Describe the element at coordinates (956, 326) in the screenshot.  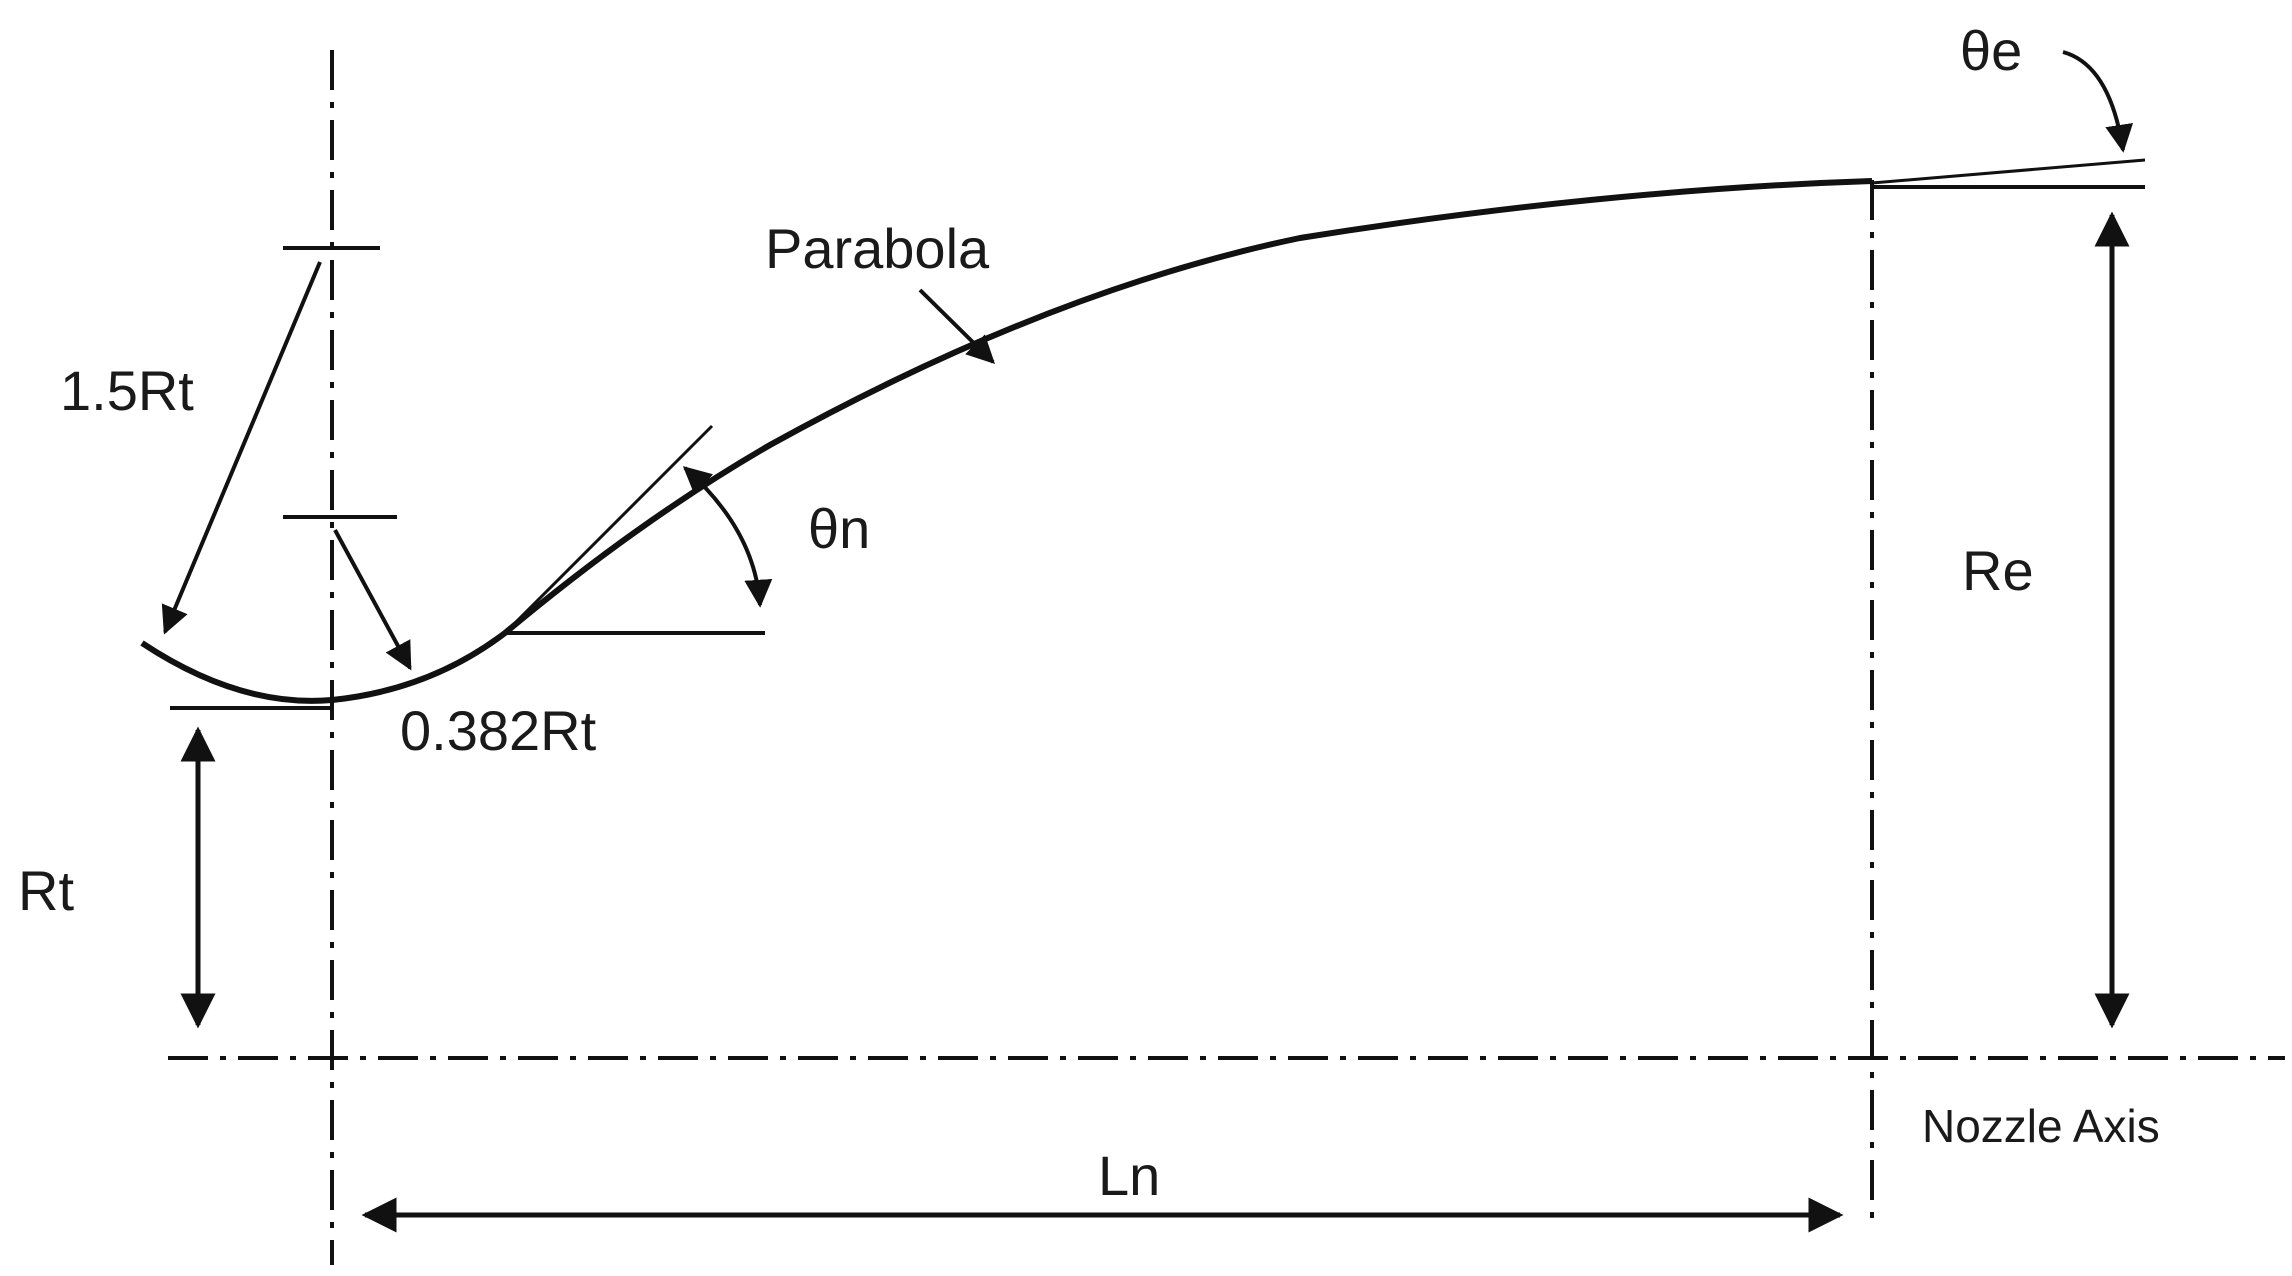
I see `parabola-leader-arrow` at that location.